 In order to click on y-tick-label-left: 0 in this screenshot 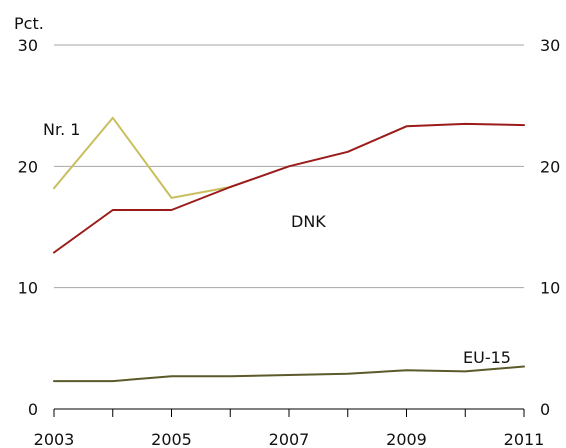, I will do `click(33, 409)`.